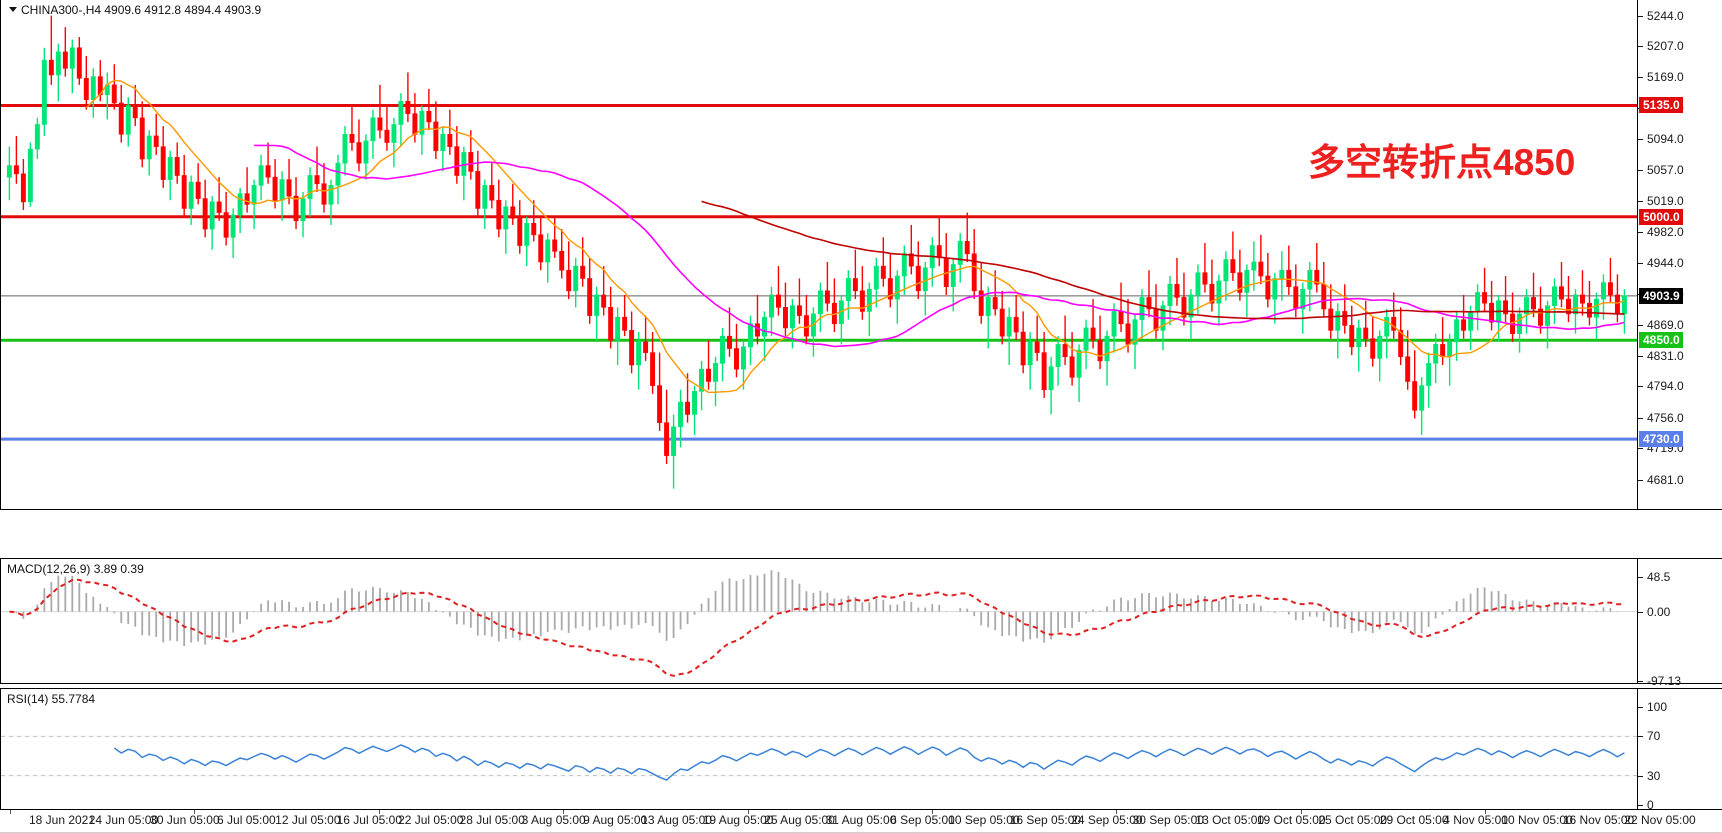 The image size is (1722, 833). What do you see at coordinates (1679, 750) in the screenshot?
I see `rsi-axis: 100 70 30 0` at bounding box center [1679, 750].